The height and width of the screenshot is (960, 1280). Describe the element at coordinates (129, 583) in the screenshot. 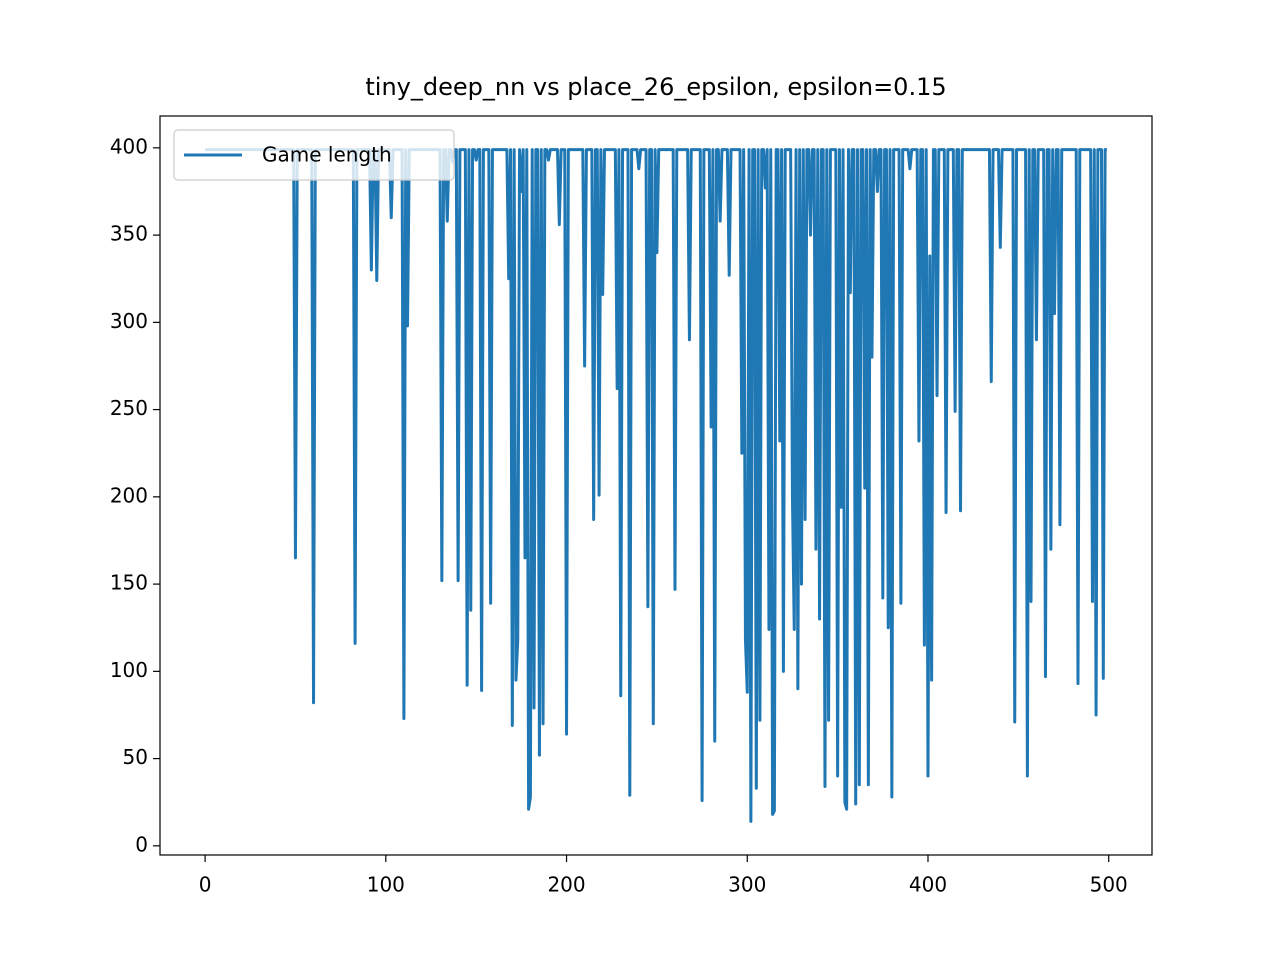

I see `y-tick-label: 150` at that location.